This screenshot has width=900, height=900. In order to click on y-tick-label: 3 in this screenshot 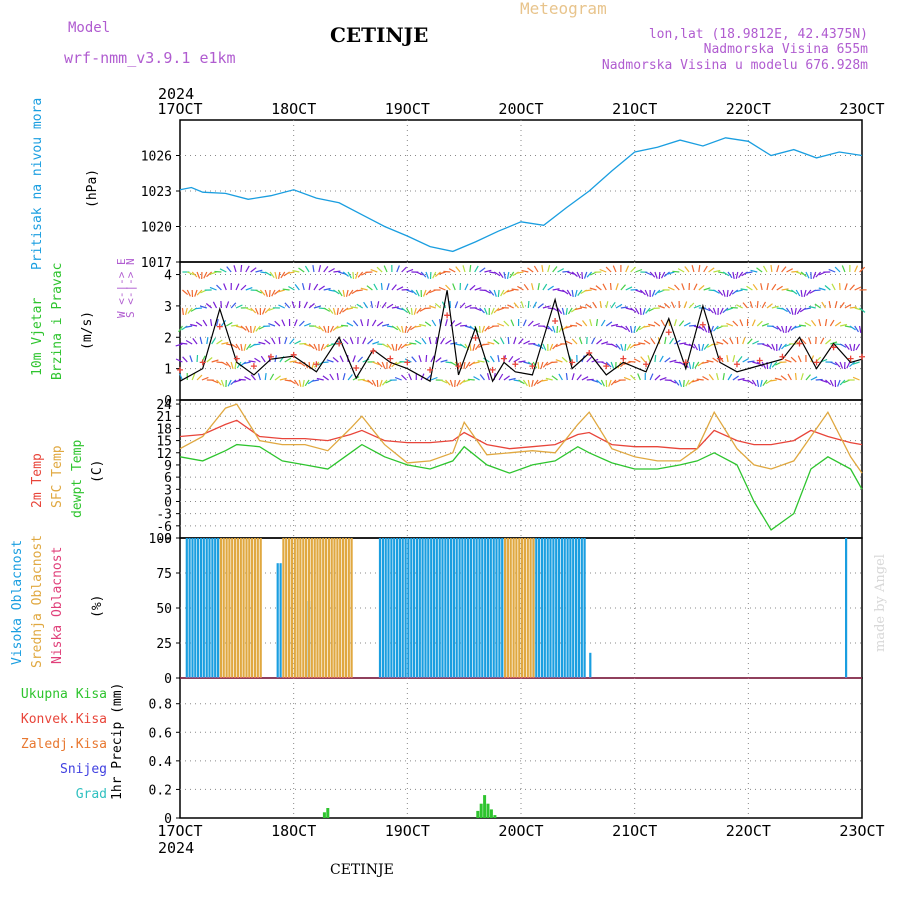, I will do `click(168, 307)`.